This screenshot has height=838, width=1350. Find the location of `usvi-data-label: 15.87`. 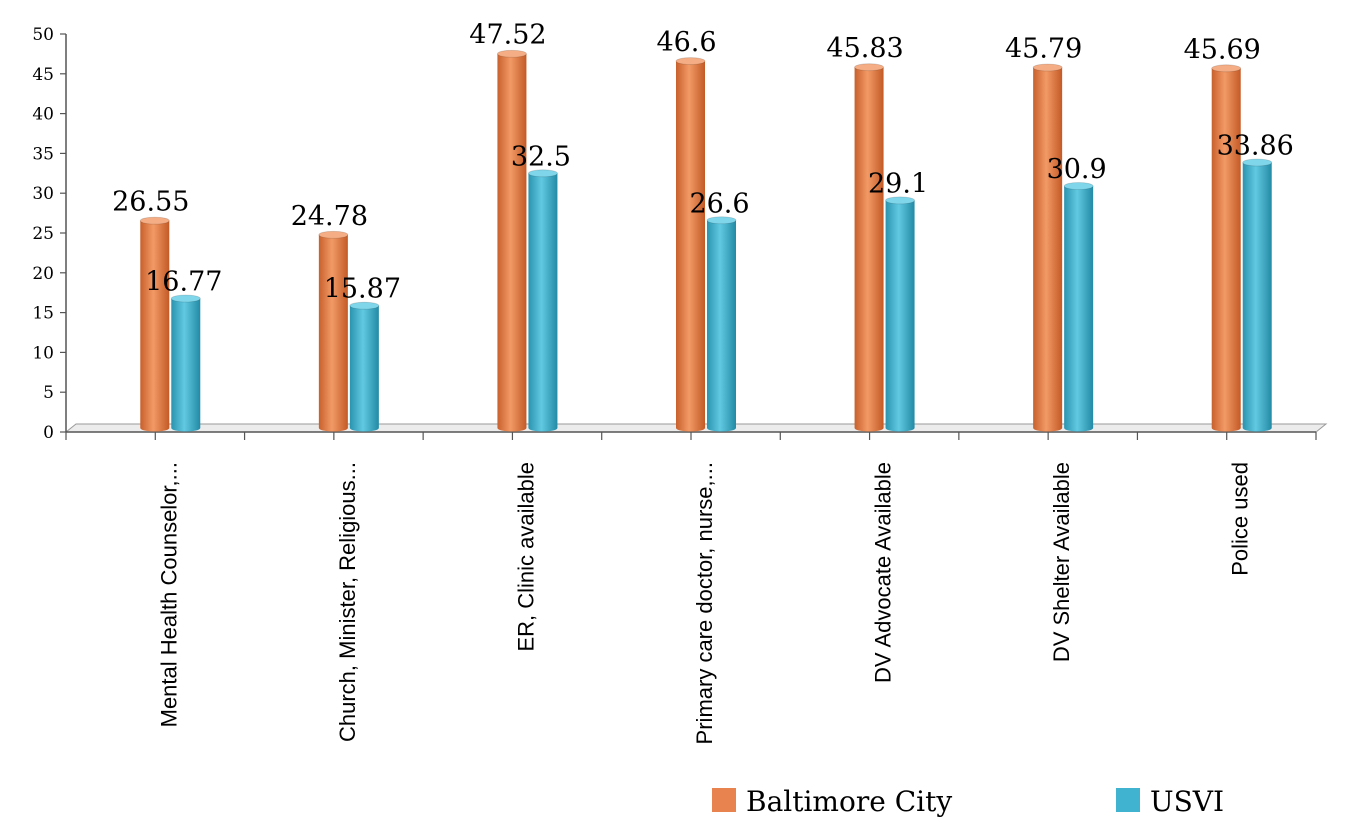

usvi-data-label: 15.87 is located at coordinates (362, 289).